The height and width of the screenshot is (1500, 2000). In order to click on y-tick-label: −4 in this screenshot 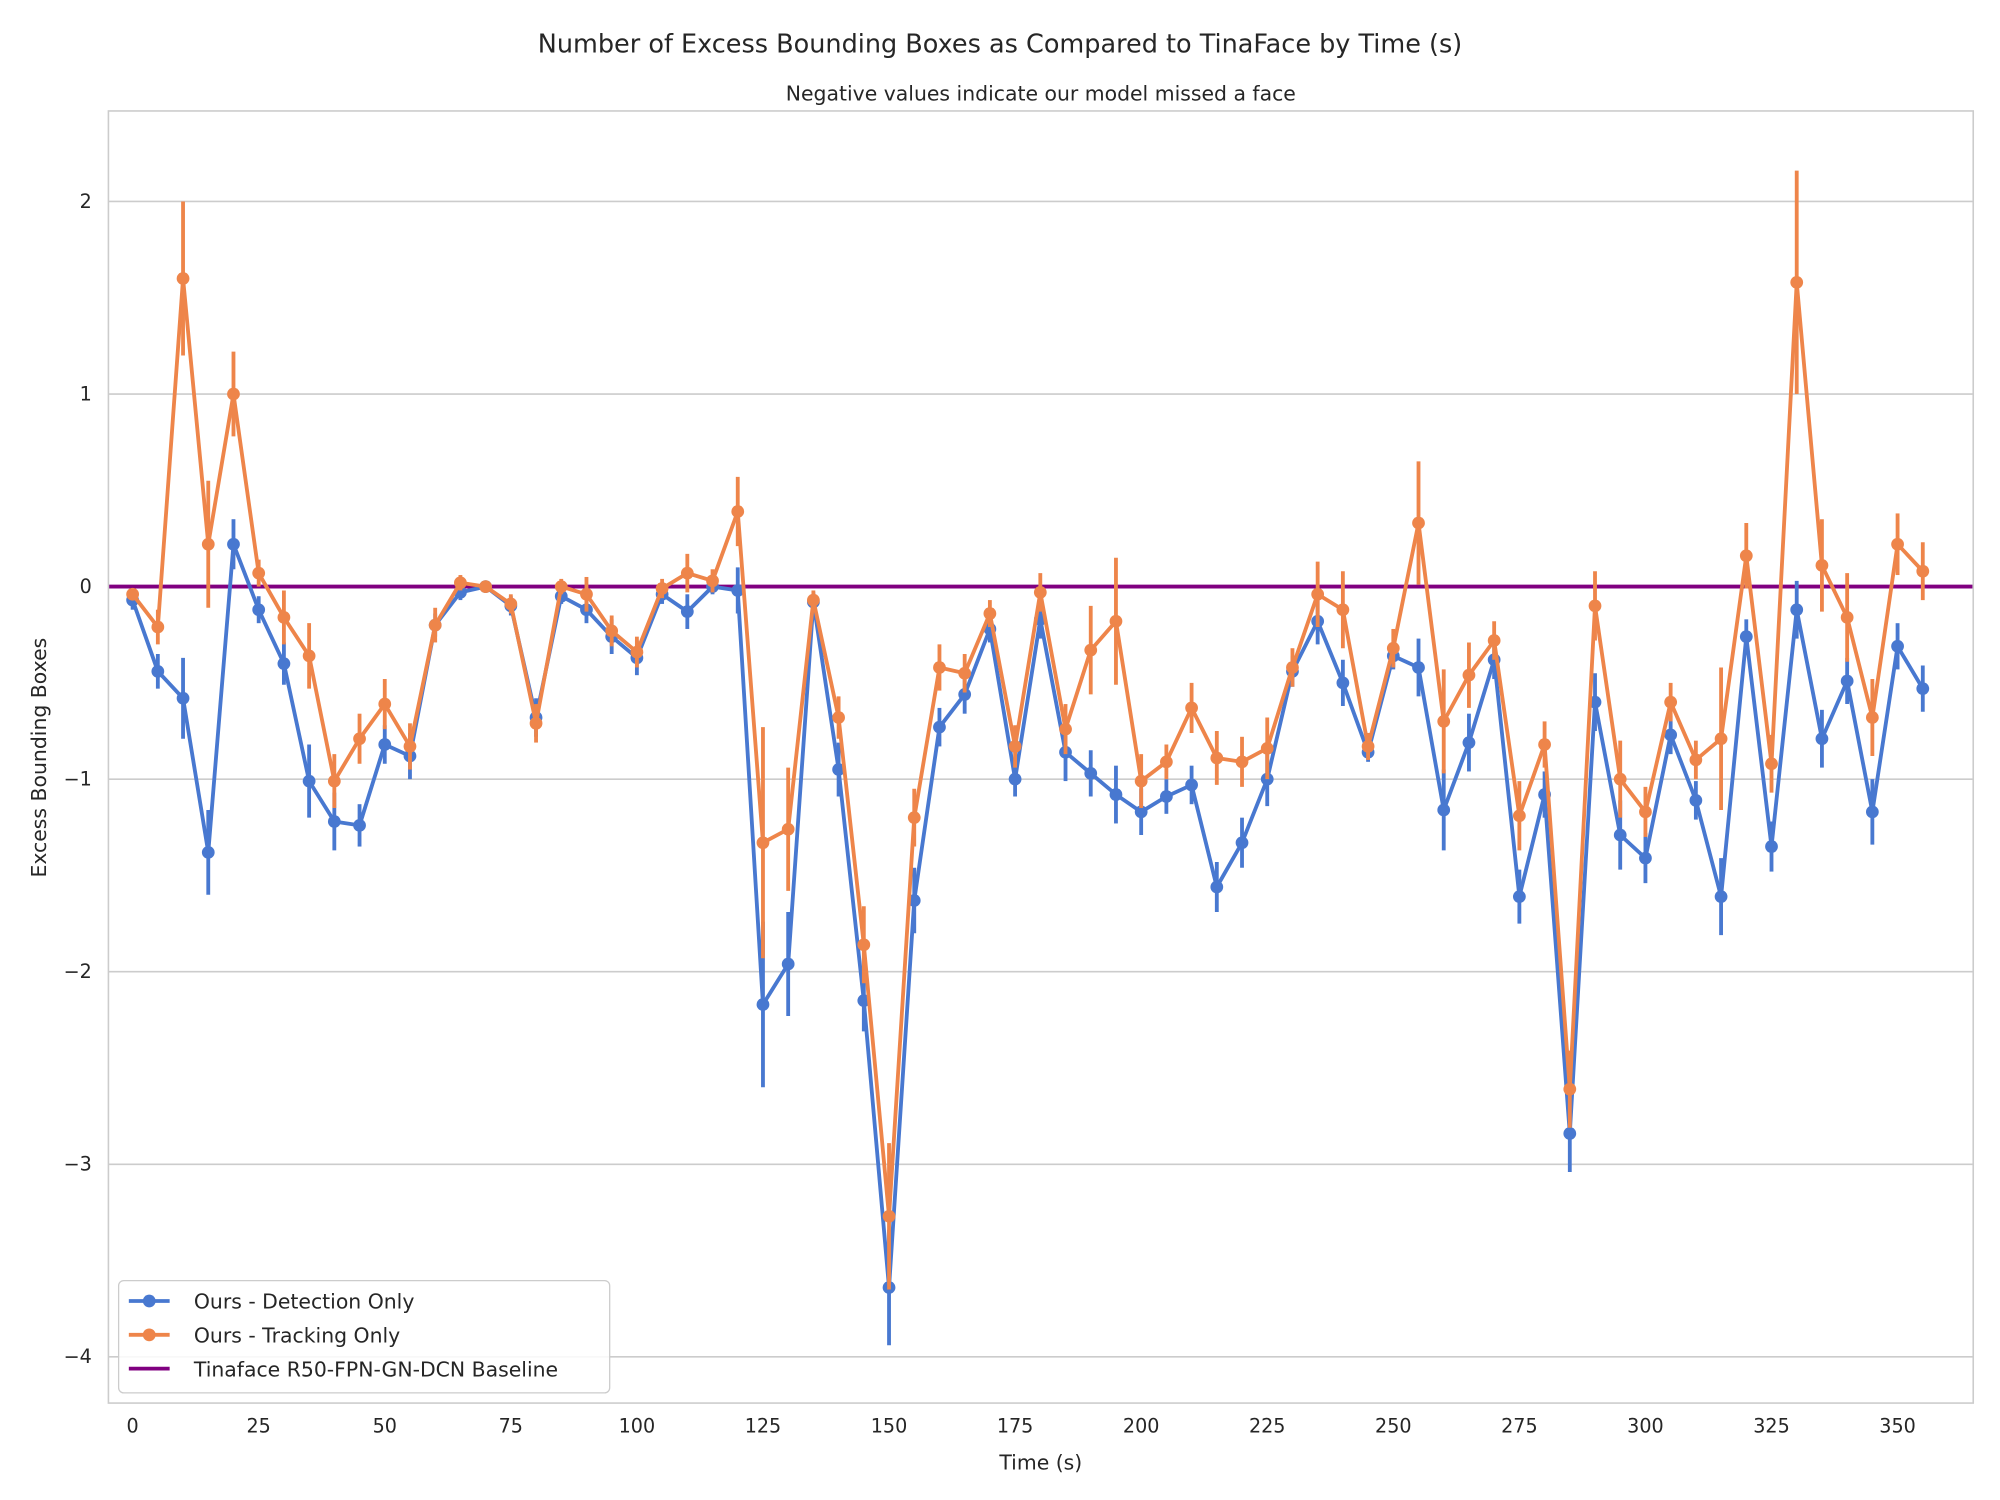, I will do `click(78, 1356)`.